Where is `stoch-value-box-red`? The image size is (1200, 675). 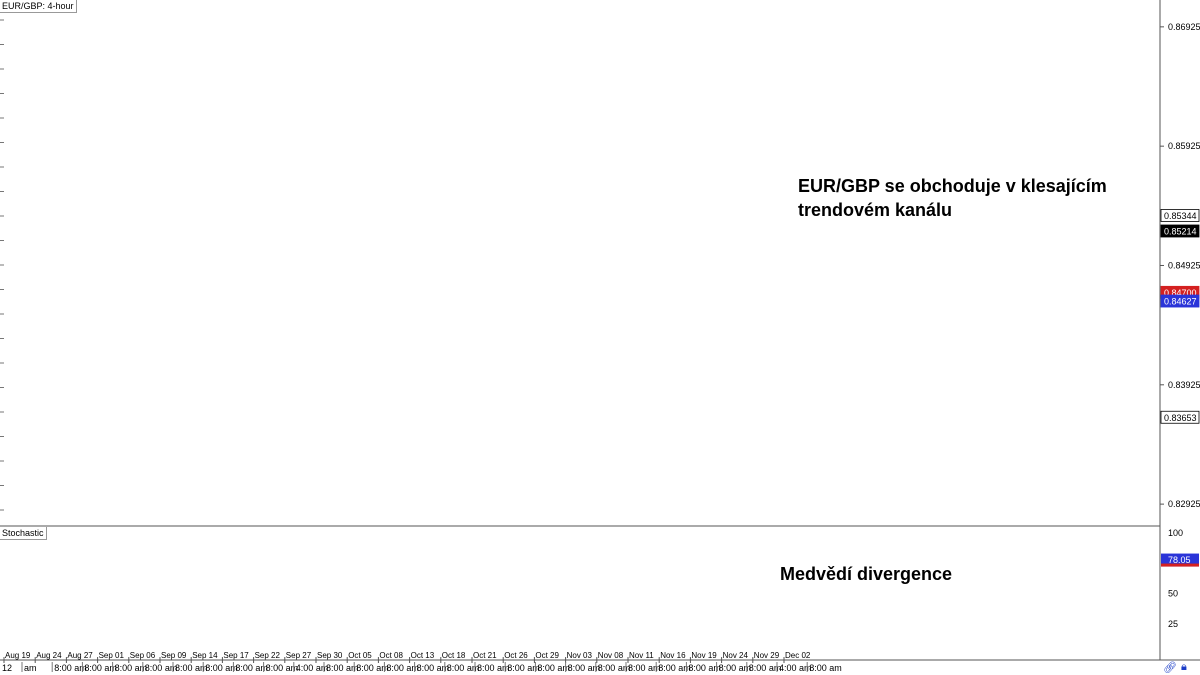 stoch-value-box-red is located at coordinates (1180, 565).